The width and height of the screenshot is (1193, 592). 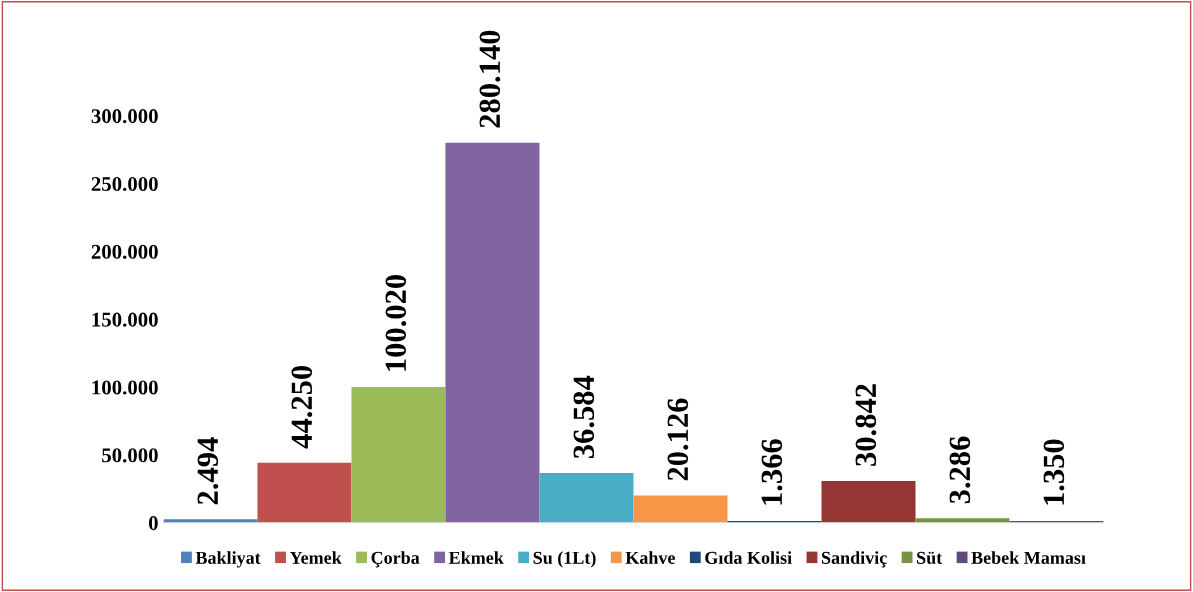 I want to click on legend-label: Su (1Lt), so click(x=564, y=559).